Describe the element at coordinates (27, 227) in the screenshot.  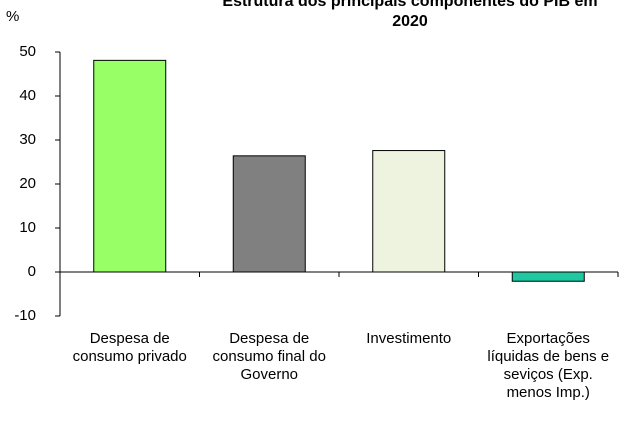
I see `y-tick-label: 10` at that location.